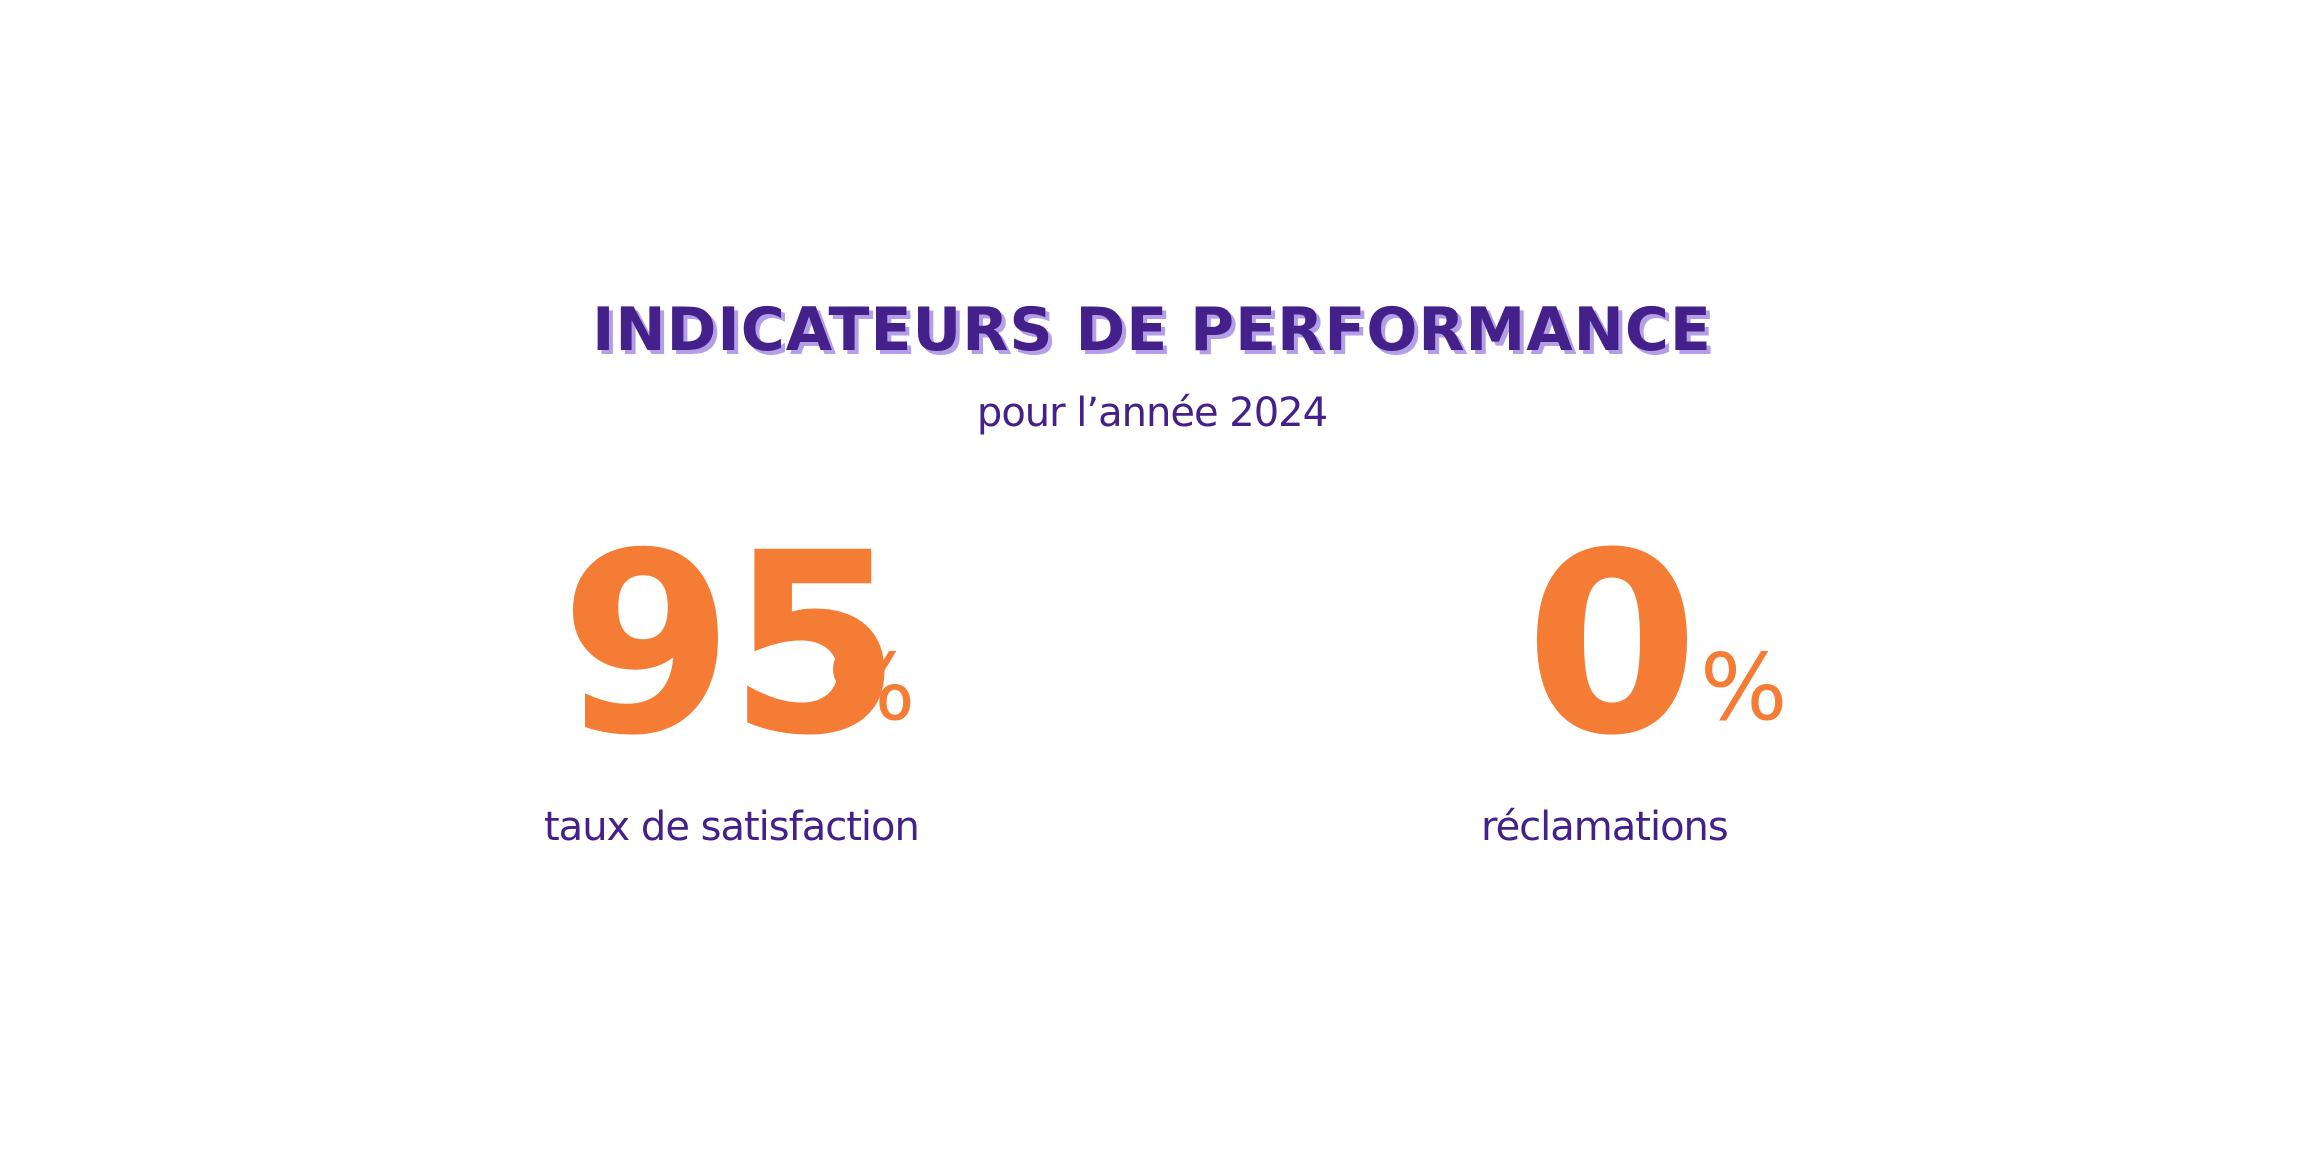 This screenshot has height=1152, width=2304. I want to click on page-title: INDICATEURS DE PERFORMANCE, so click(1152, 330).